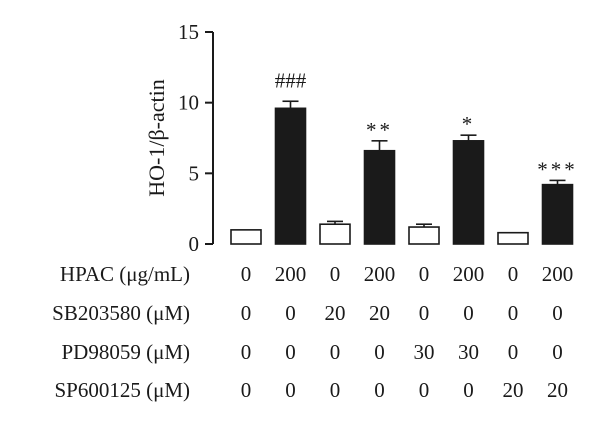 The image size is (600, 424). I want to click on significance-marker: ###, so click(291, 80).